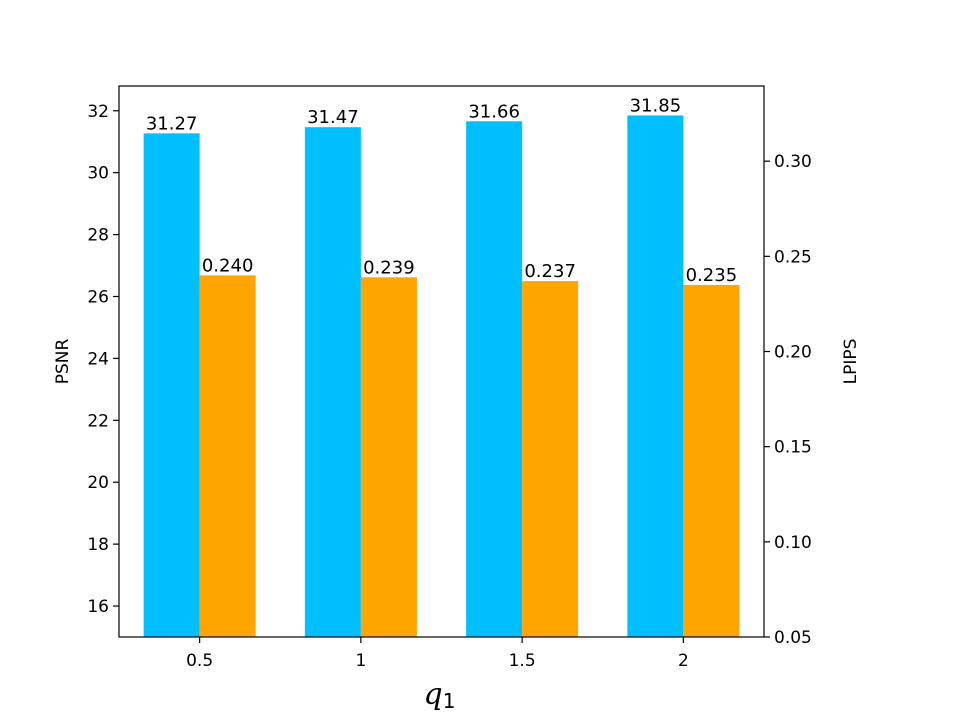 The image size is (955, 716). I want to click on bar-value-label-lpips-2: 0.239, so click(389, 267).